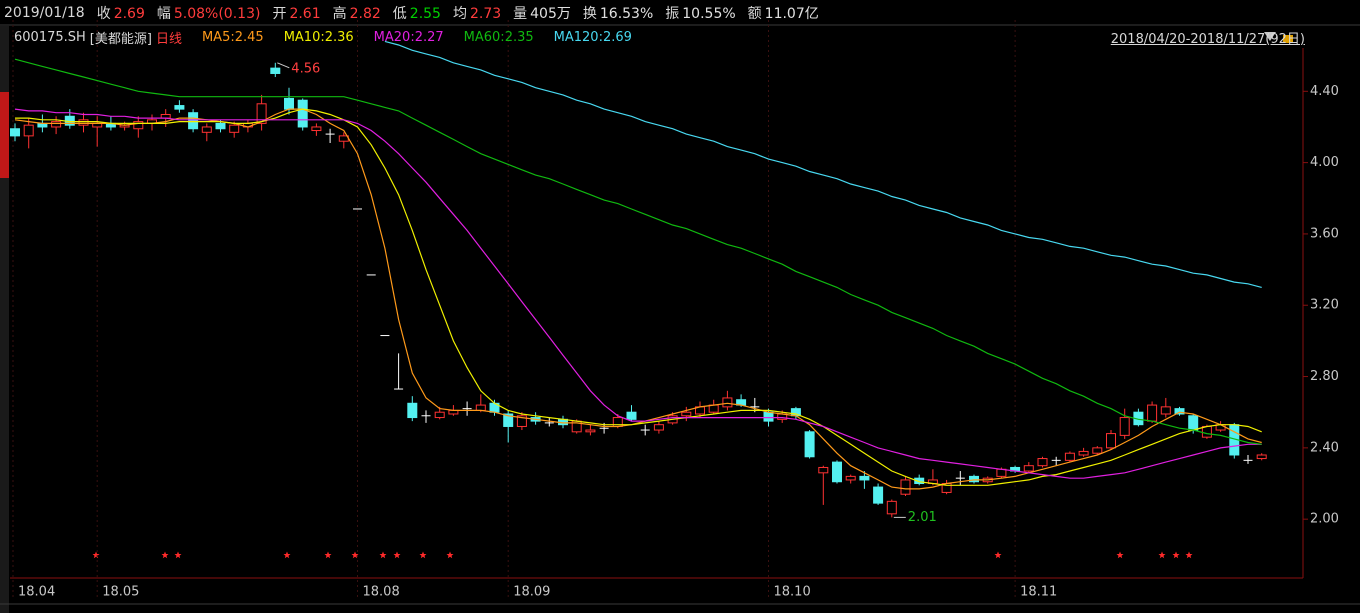 The image size is (1360, 613). I want to click on info-item: 振 10.55%, so click(700, 13).